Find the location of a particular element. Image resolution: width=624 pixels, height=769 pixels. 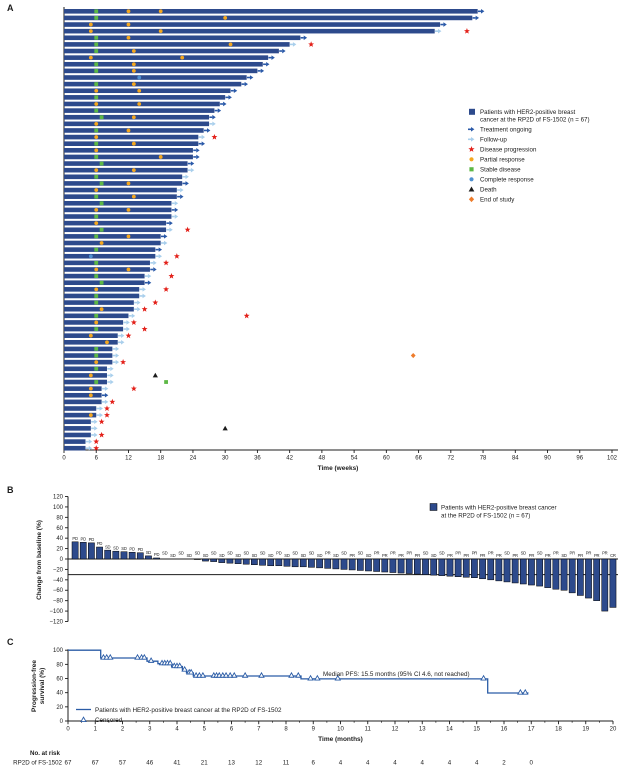

km-legend-censored-icon is located at coordinates (83, 719).